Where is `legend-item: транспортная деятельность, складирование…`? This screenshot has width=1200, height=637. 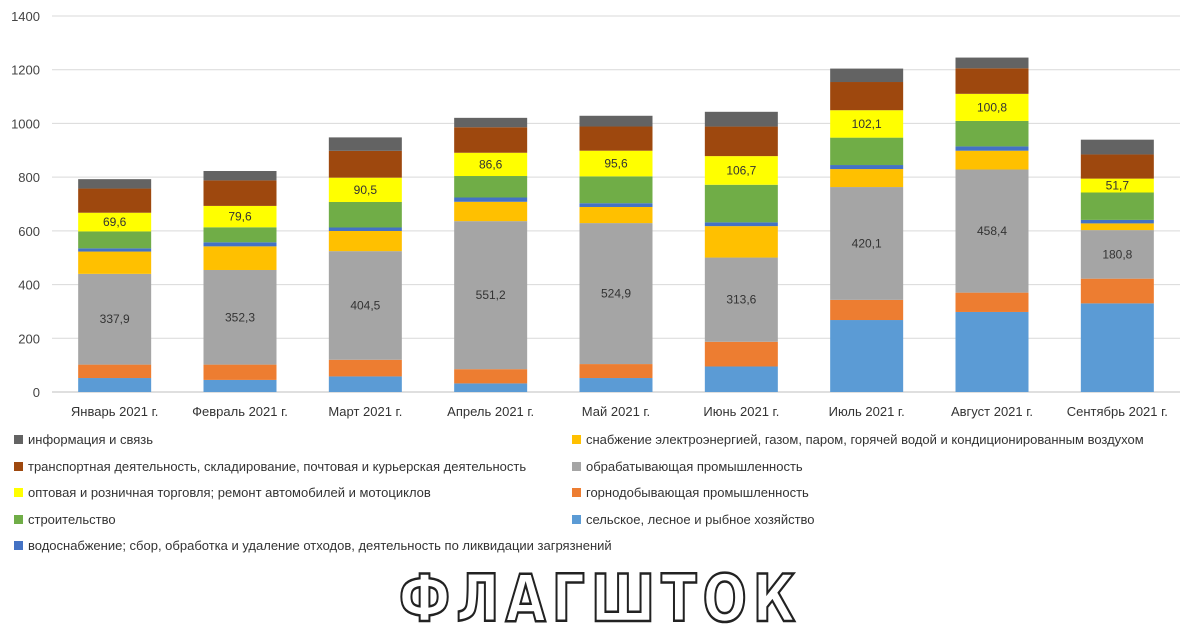 legend-item: транспортная деятельность, складирование… is located at coordinates (270, 466).